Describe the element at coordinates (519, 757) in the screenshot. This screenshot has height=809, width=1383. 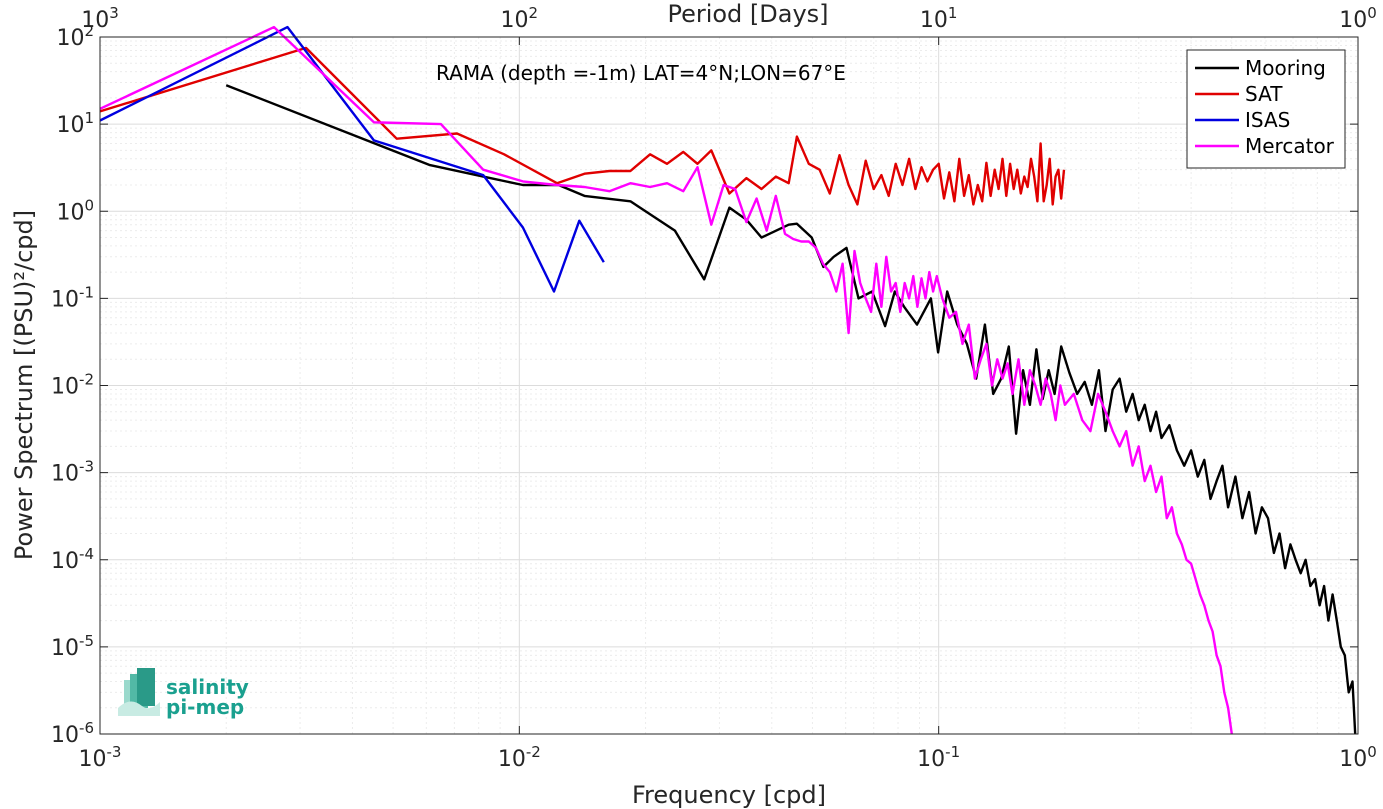
I see `x-tick-label: 10⁻²` at that location.